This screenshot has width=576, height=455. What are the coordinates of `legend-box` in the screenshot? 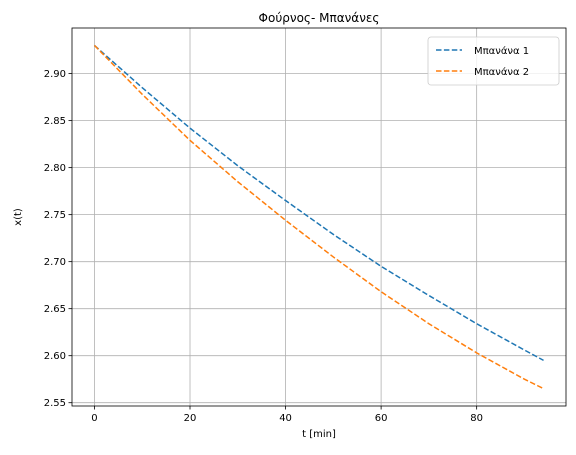 It's located at (493, 61).